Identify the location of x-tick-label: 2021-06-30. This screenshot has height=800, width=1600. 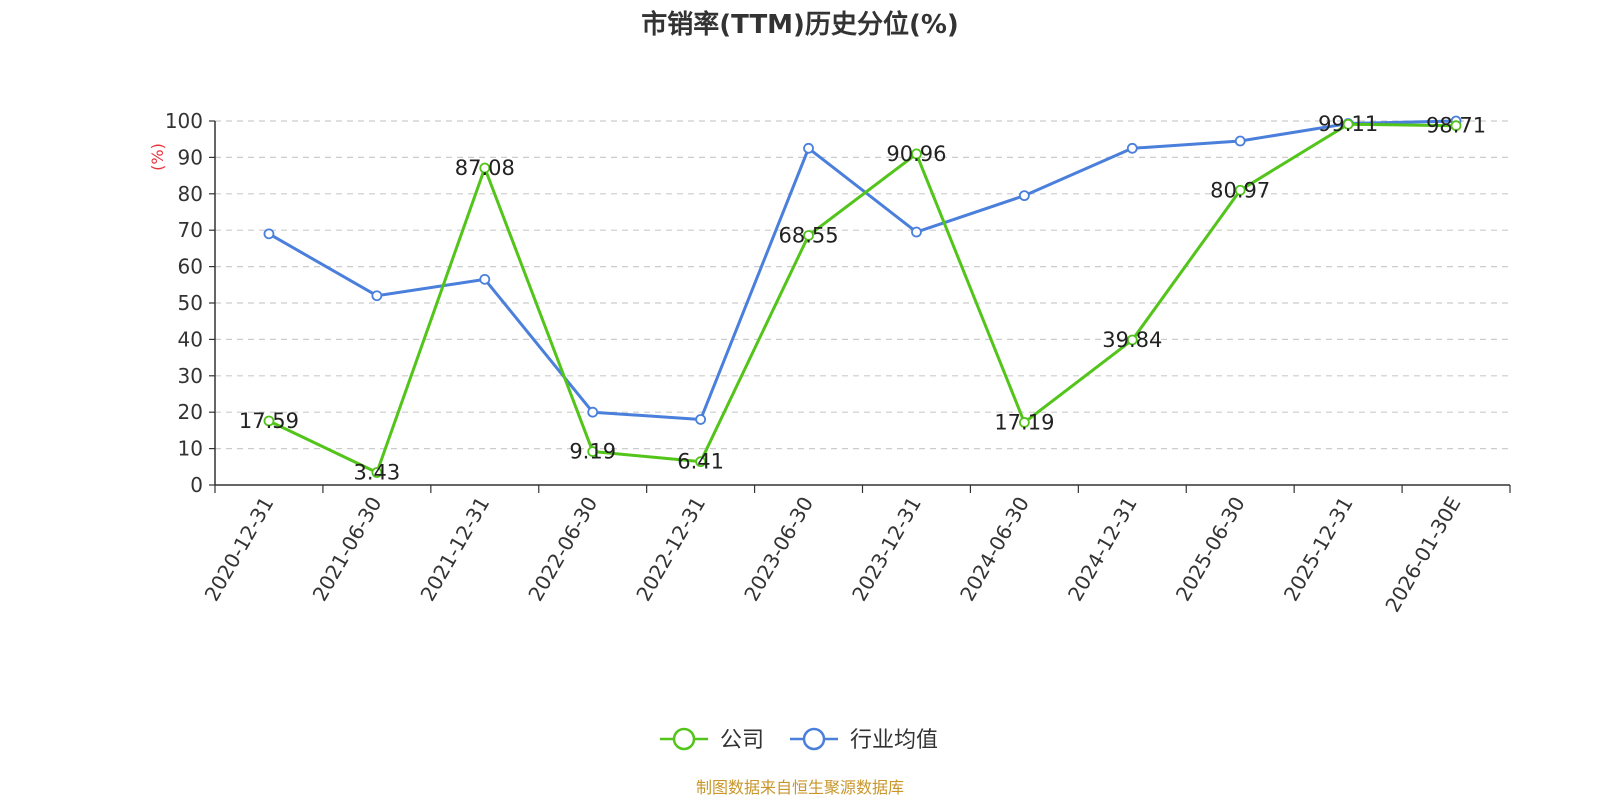
(346, 549).